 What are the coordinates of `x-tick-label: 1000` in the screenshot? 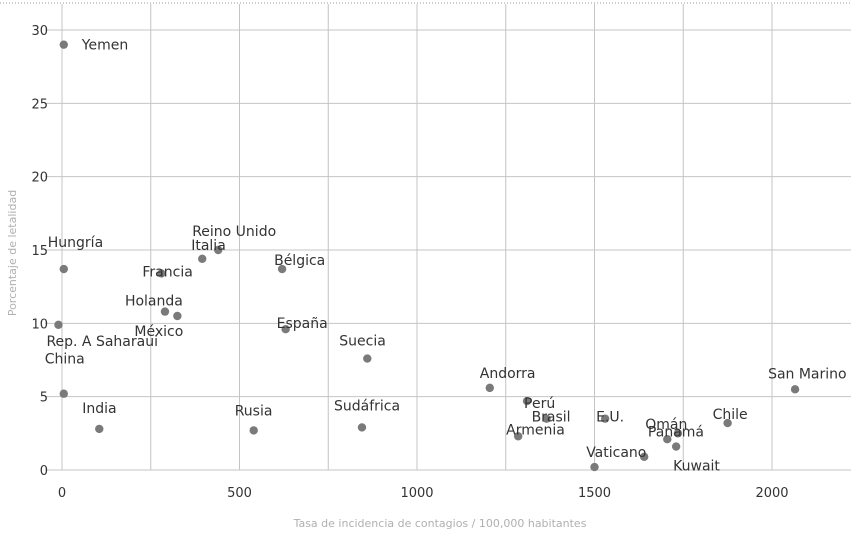 It's located at (416, 493).